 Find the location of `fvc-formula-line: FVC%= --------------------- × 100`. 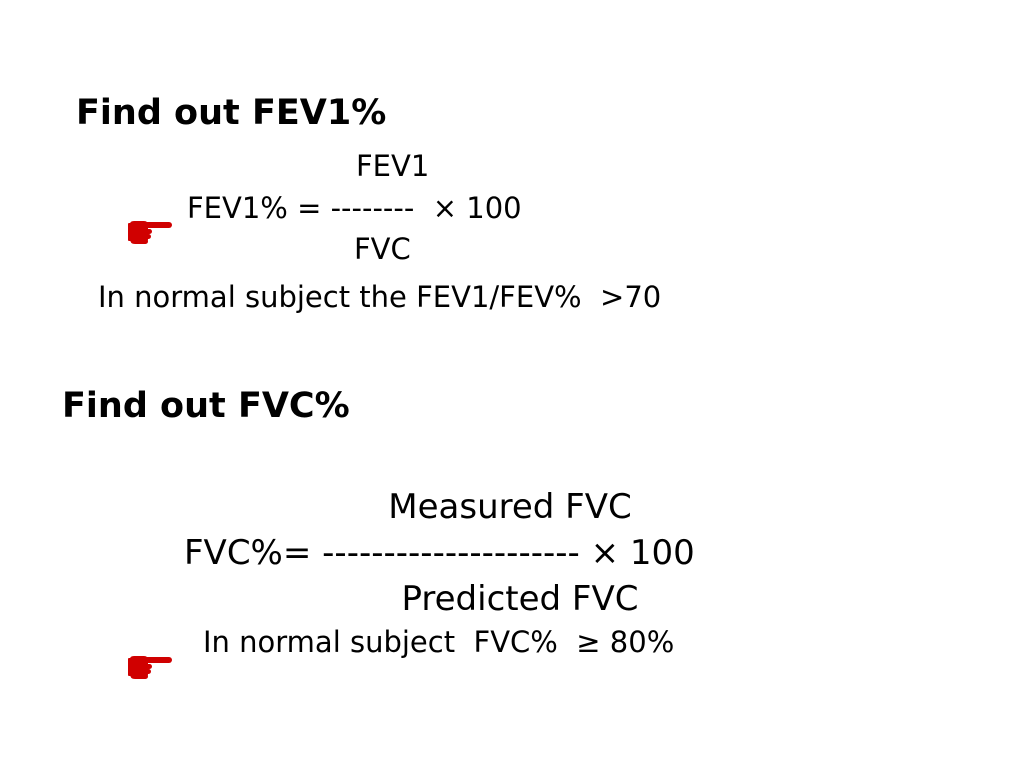

fvc-formula-line: FVC%= --------------------- × 100 is located at coordinates (439, 553).